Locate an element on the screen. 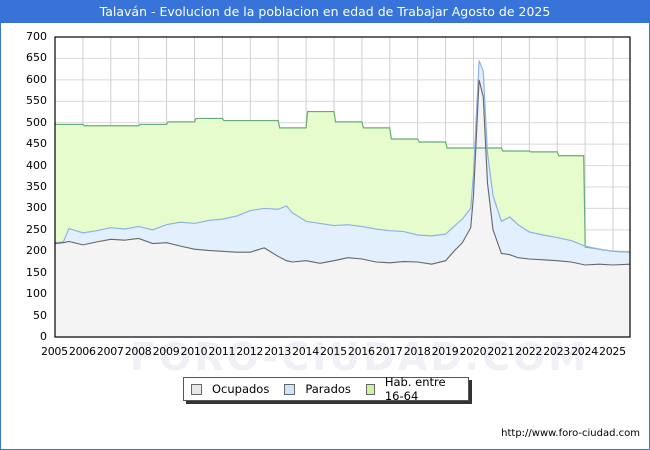  source-link: http://www.foro-ciudad.com is located at coordinates (570, 433).